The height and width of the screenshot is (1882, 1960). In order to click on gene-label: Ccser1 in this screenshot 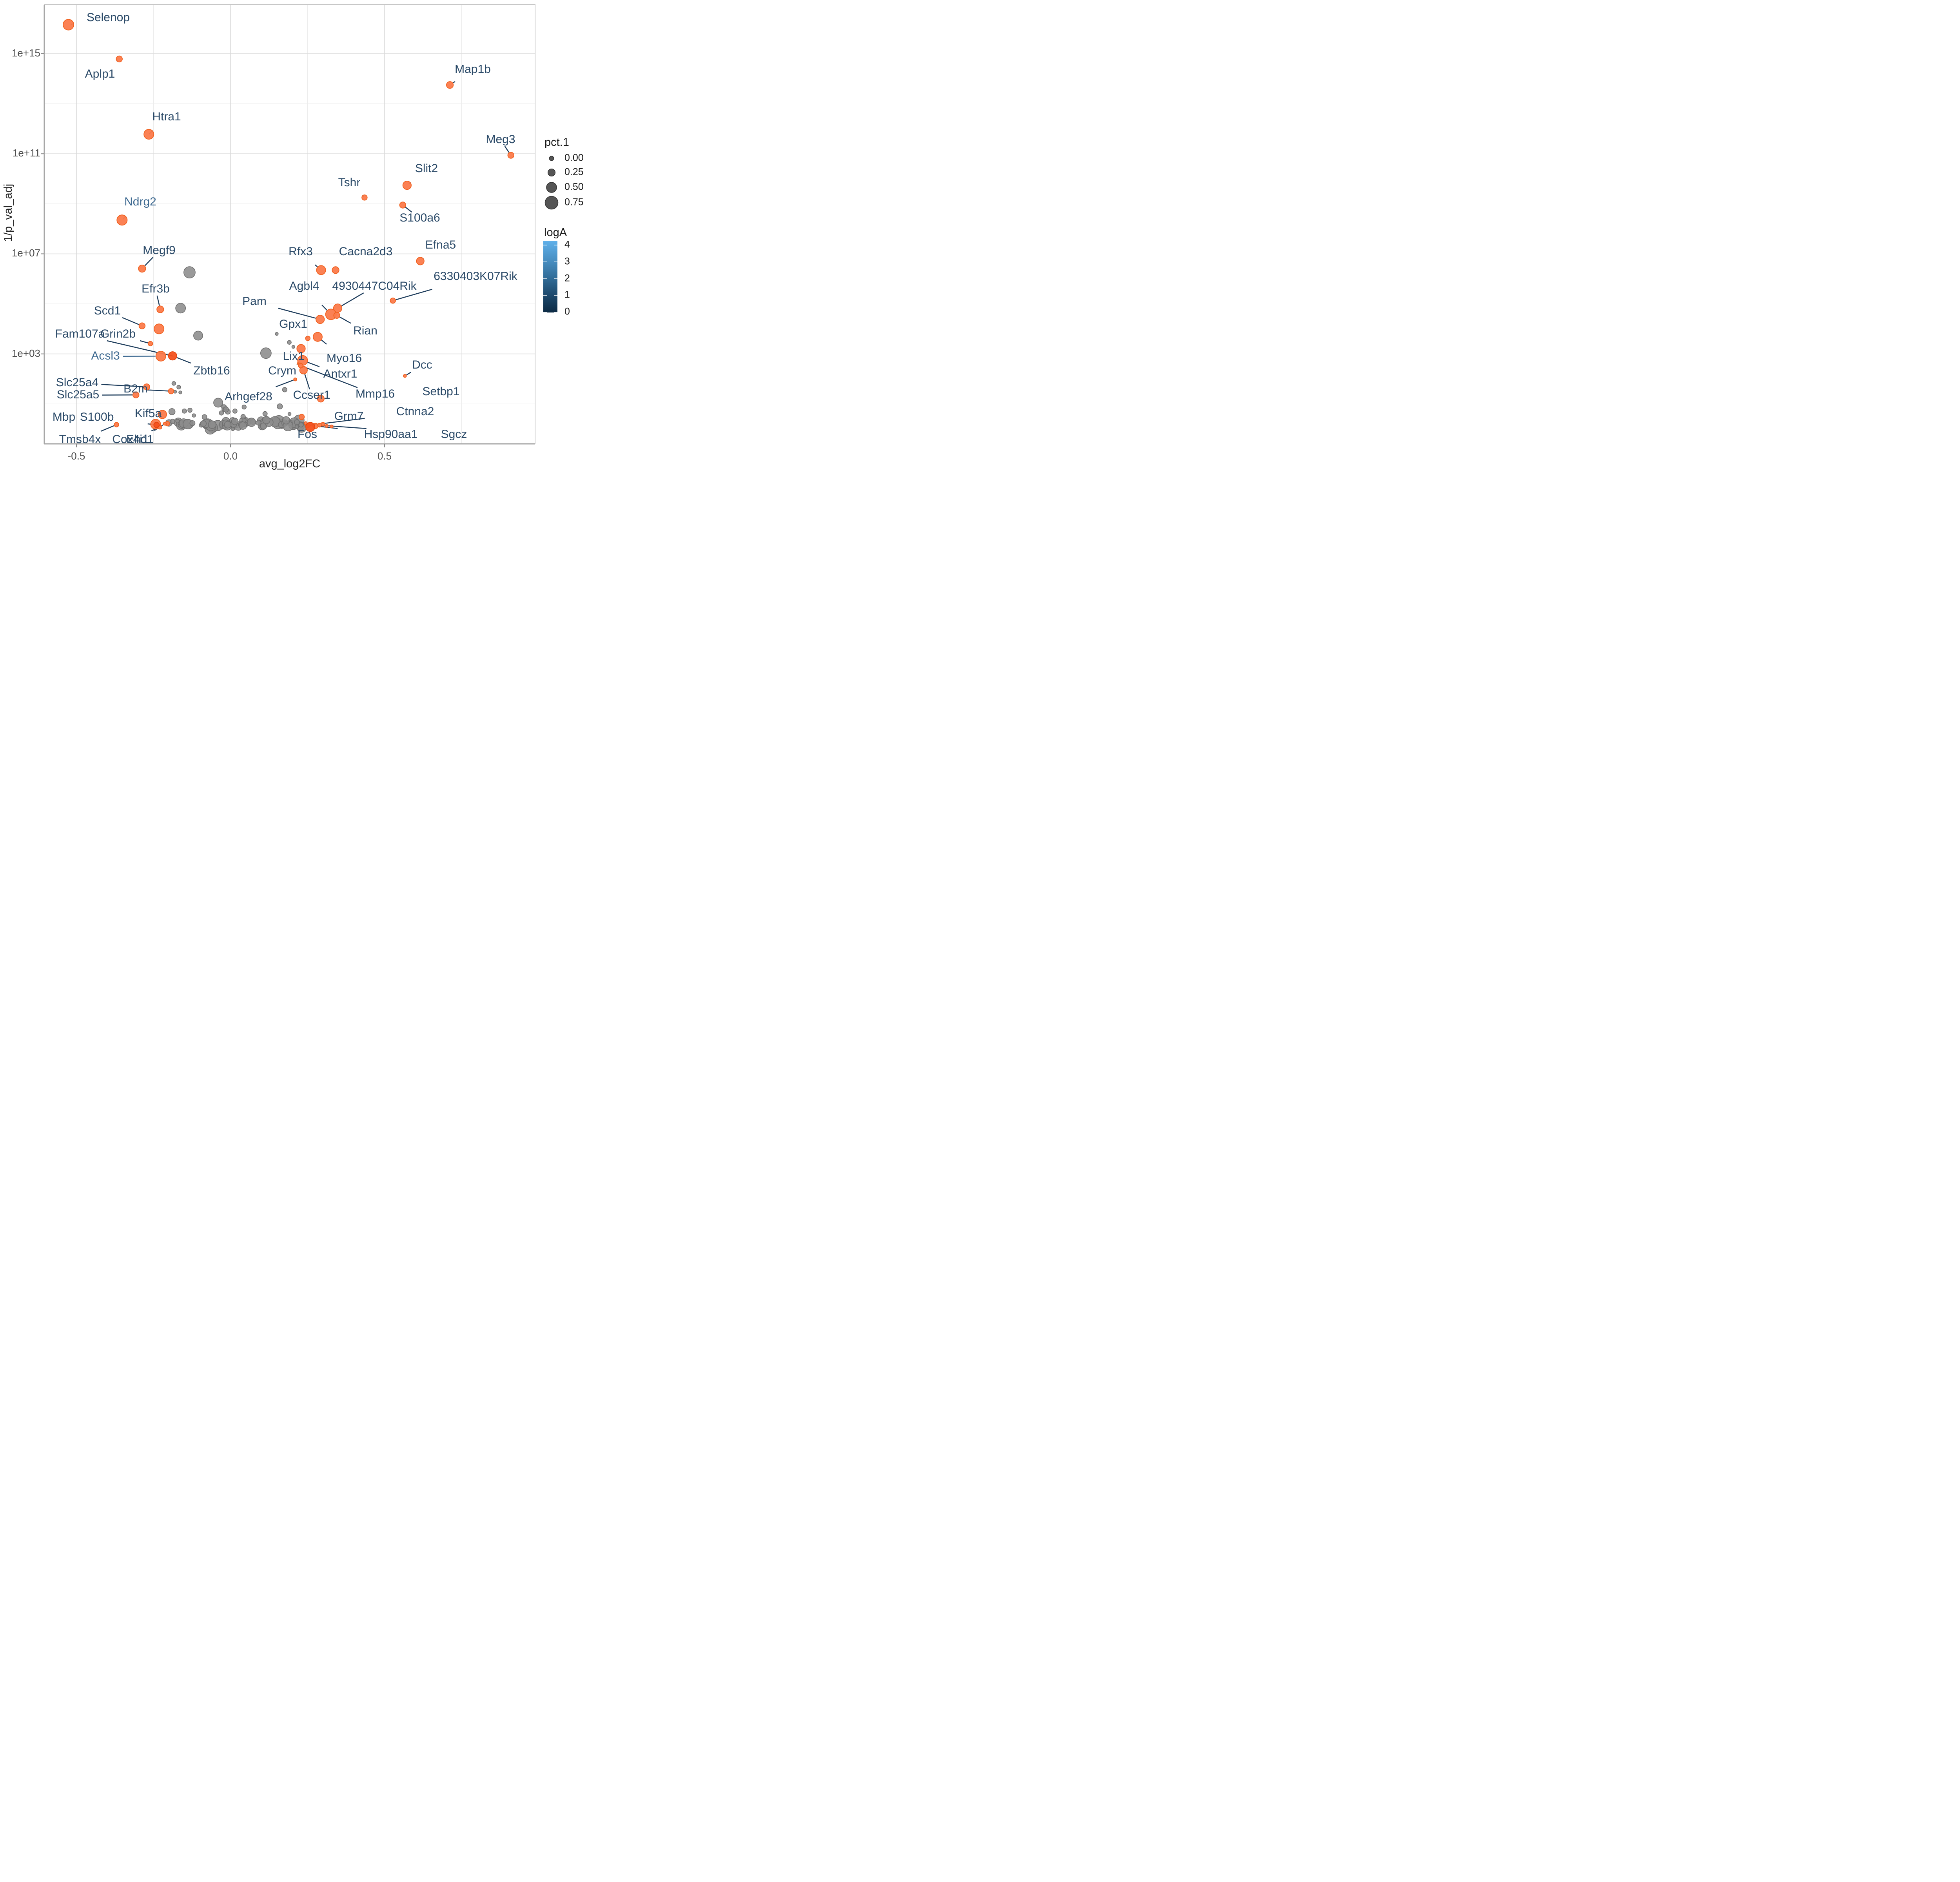, I will do `click(311, 395)`.